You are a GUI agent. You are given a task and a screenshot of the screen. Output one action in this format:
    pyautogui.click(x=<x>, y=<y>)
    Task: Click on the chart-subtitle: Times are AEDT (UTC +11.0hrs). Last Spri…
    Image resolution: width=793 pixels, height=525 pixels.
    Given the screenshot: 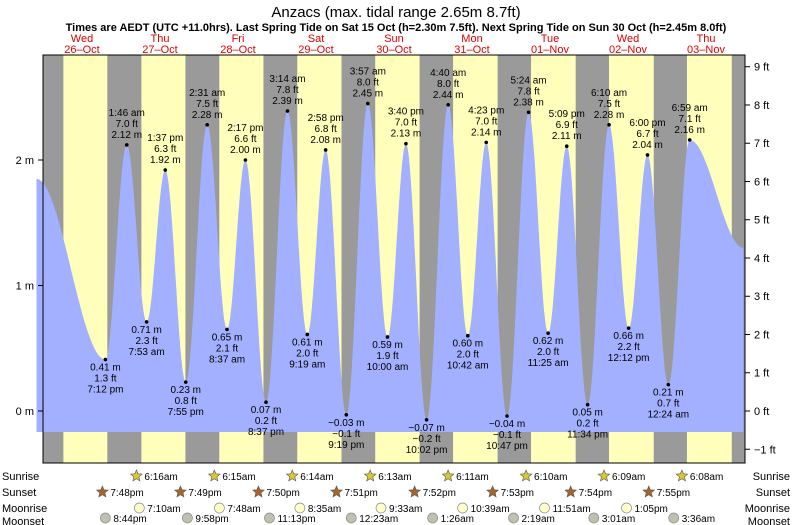 What is the action you would take?
    pyautogui.click(x=396, y=28)
    